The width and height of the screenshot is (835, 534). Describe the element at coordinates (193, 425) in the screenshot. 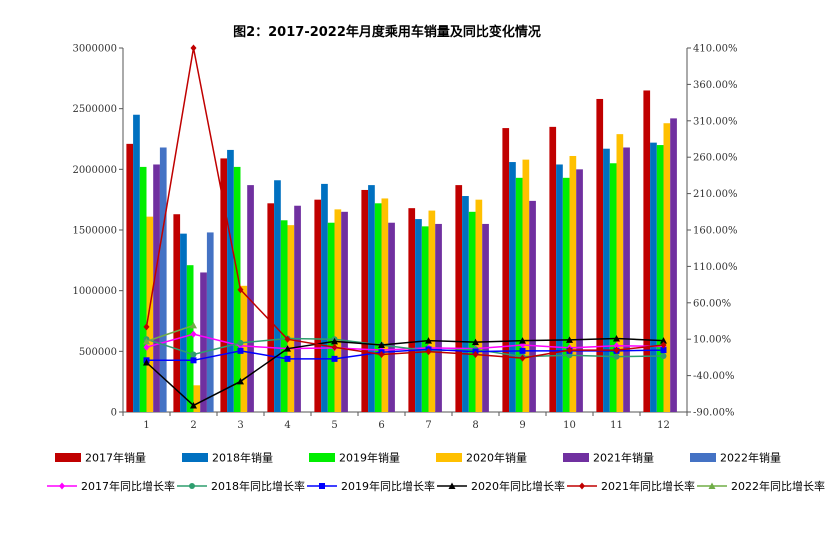

I see `x-tick-label: 2` at that location.